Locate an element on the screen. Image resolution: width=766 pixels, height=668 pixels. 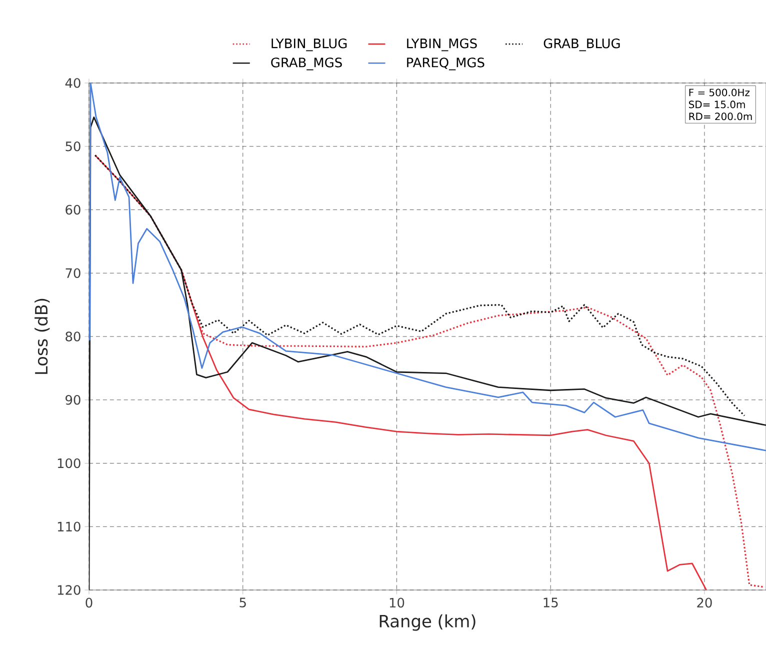
y-tick-label: 70 is located at coordinates (73, 273).